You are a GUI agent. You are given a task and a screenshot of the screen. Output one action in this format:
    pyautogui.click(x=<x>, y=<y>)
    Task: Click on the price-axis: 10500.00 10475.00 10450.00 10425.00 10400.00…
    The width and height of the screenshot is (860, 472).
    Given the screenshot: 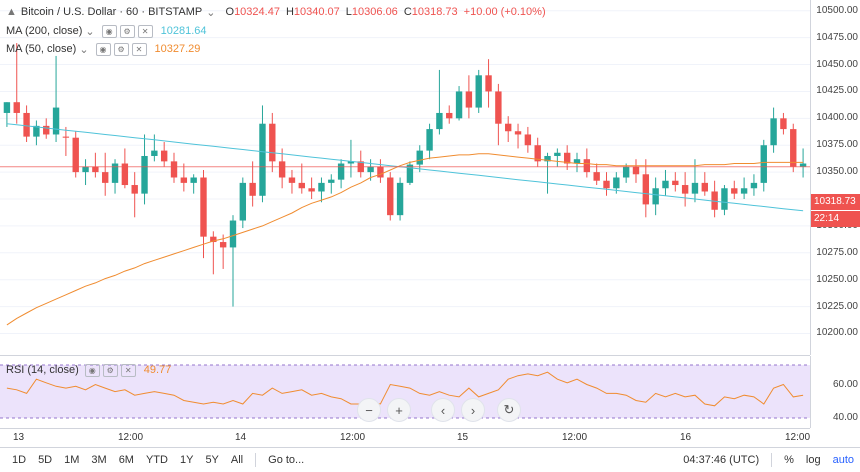 What is the action you would take?
    pyautogui.click(x=835, y=177)
    